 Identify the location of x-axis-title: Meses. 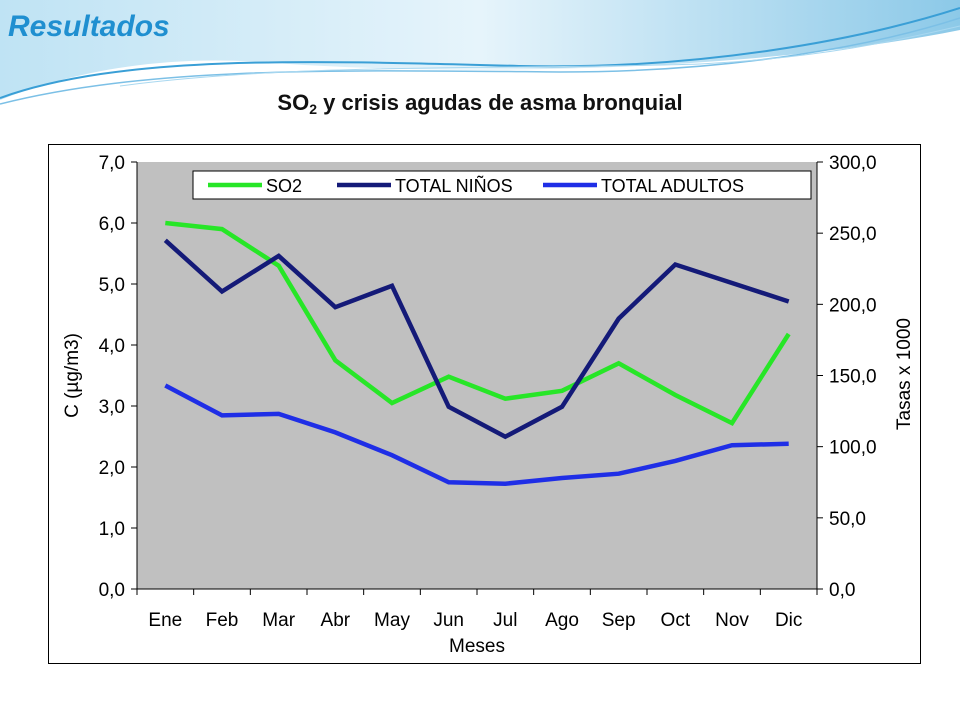
(477, 646).